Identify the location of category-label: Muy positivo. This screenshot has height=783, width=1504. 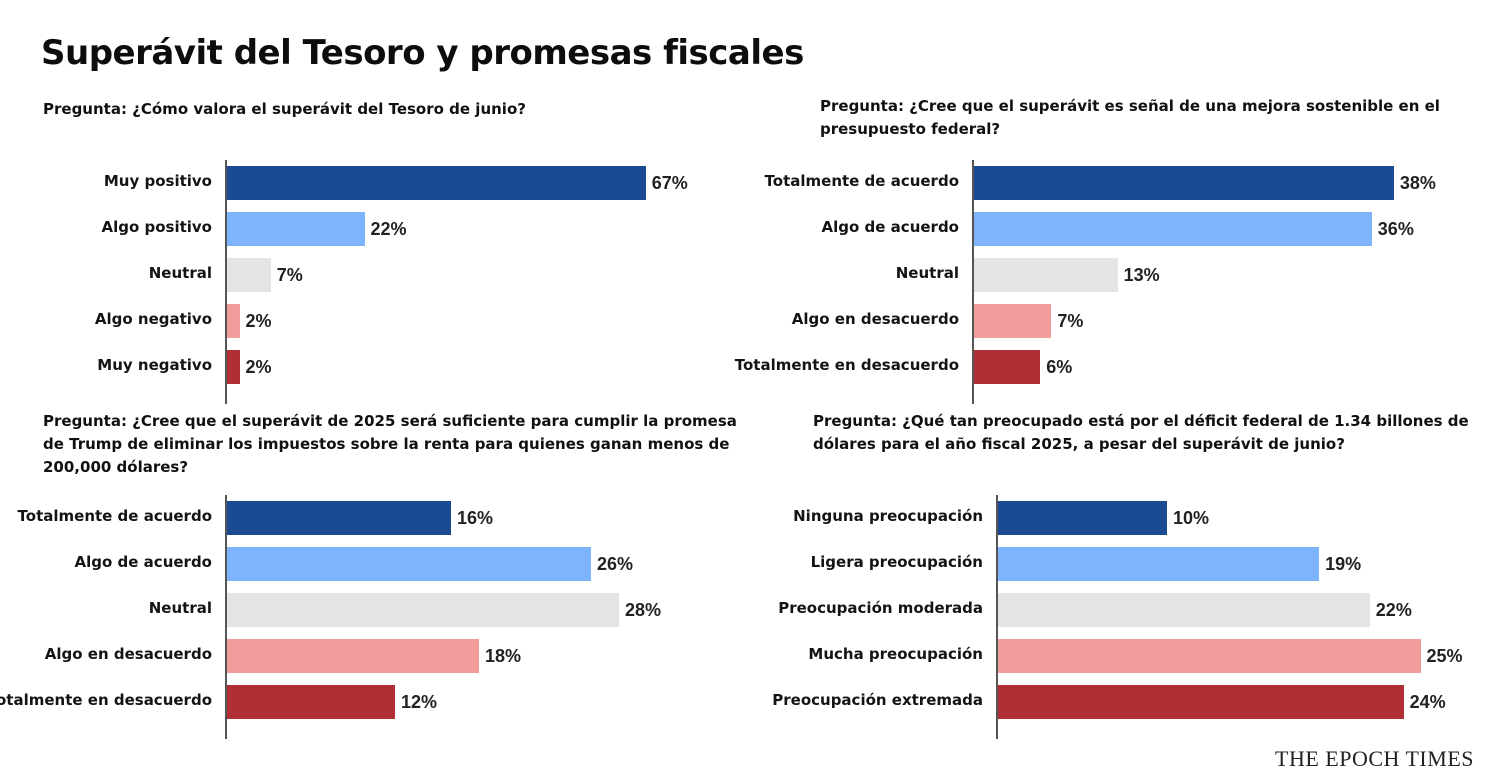
(157, 181).